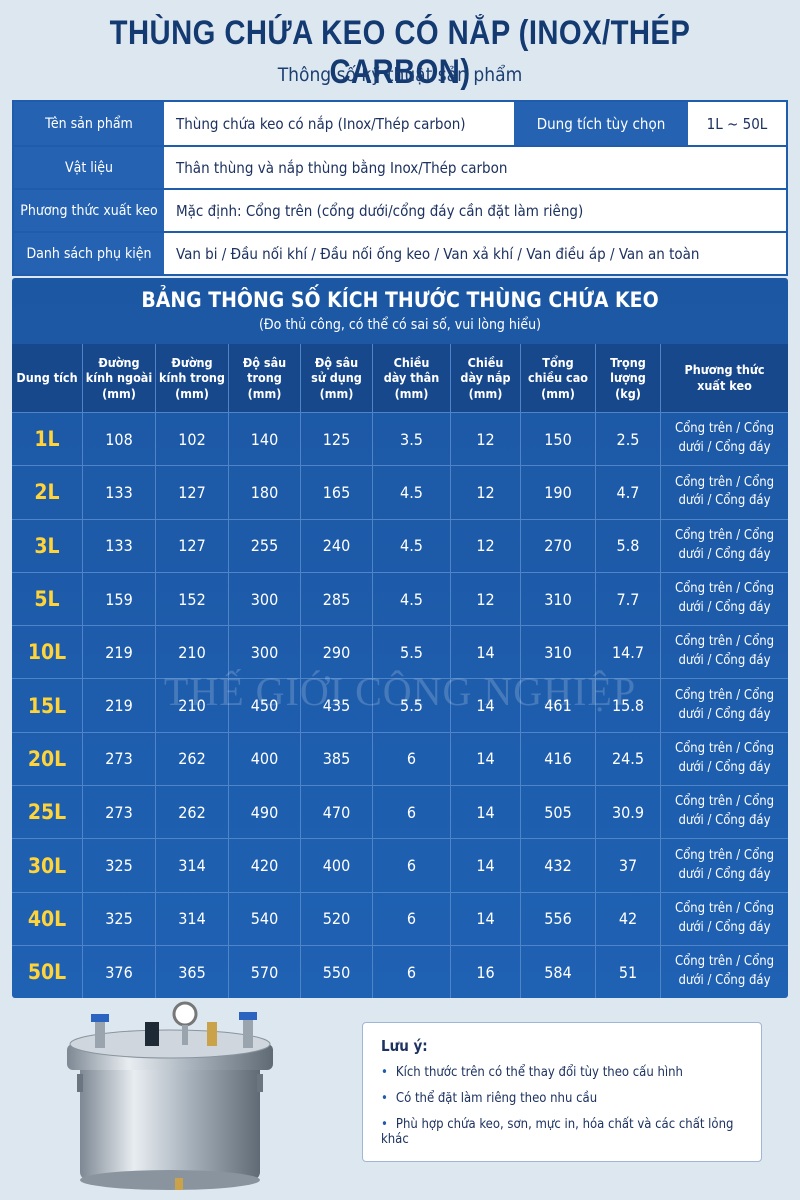 This screenshot has height=1200, width=800. I want to click on info-label: Phương thức xuất keo, so click(89, 210).